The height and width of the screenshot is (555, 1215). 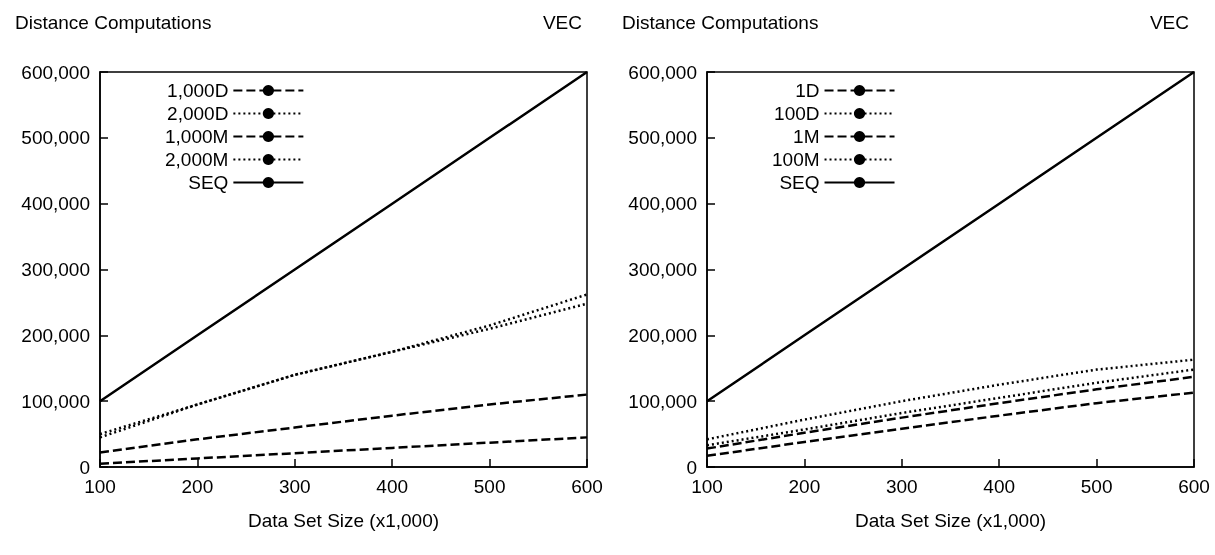 I want to click on legend-label: 2,000M, so click(x=197, y=159).